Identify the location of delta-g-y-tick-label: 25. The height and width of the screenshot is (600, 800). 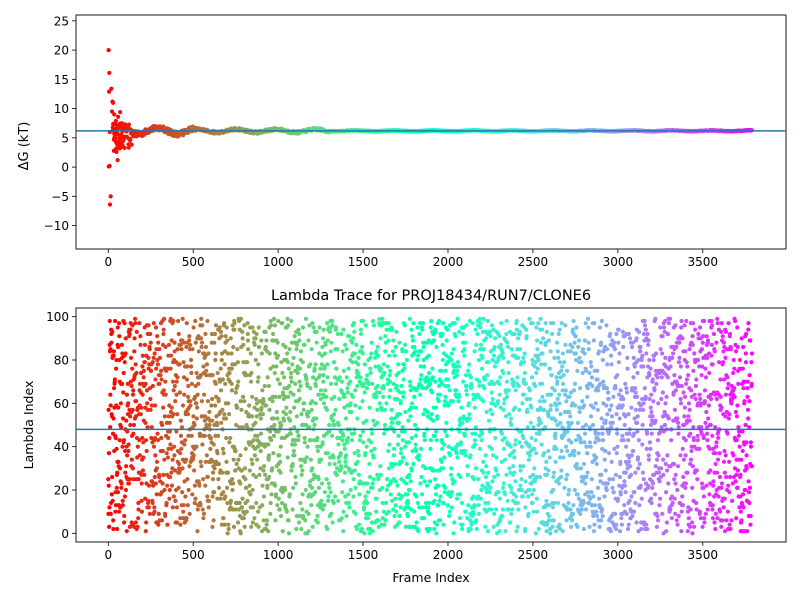
(61, 21).